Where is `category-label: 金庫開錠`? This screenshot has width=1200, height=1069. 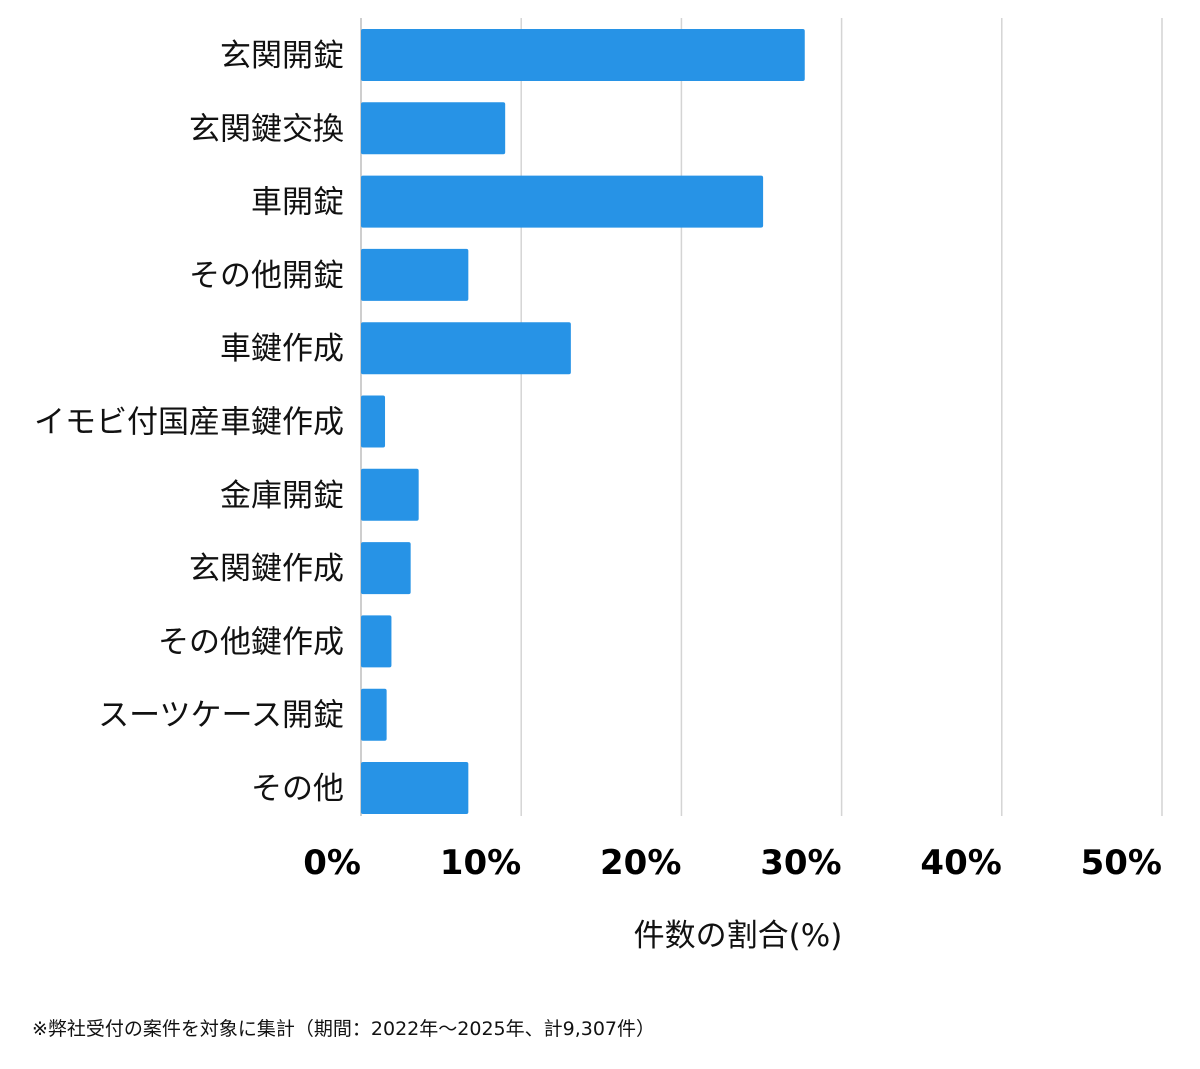 category-label: 金庫開錠 is located at coordinates (282, 496).